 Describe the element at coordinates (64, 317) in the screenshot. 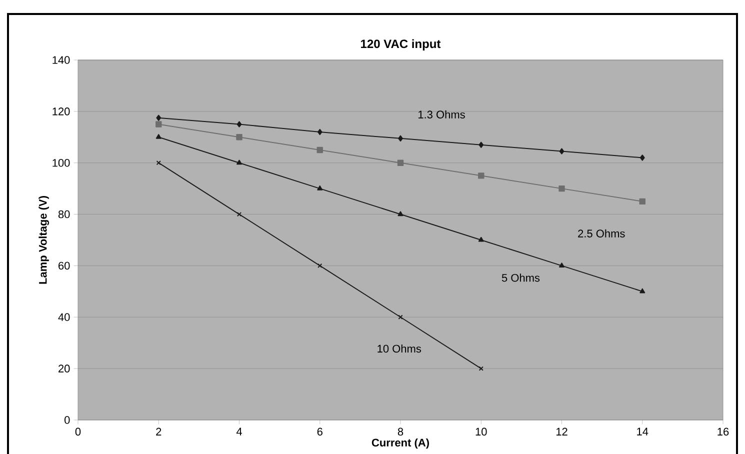

I see `y-tick-label: 40` at that location.